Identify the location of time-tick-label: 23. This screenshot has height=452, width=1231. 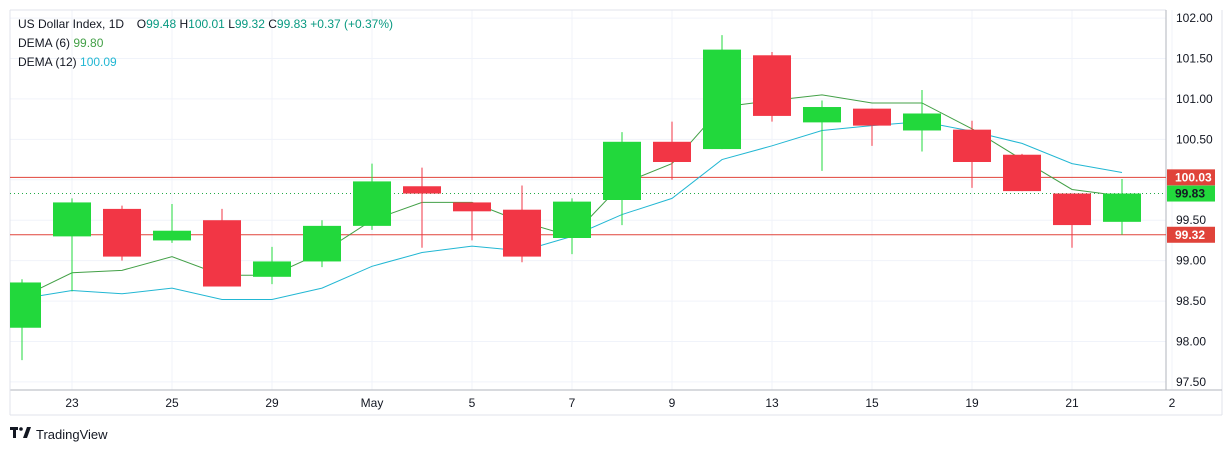
(72, 403).